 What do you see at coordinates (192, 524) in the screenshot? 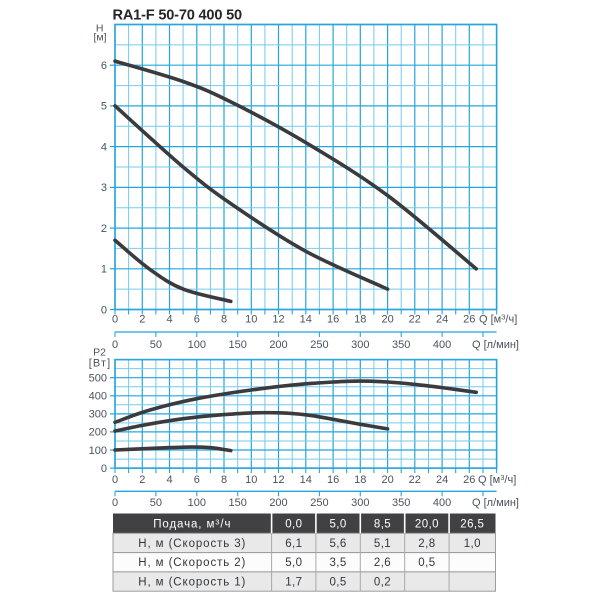
I see `svg-text: Подача, м3/ч` at bounding box center [192, 524].